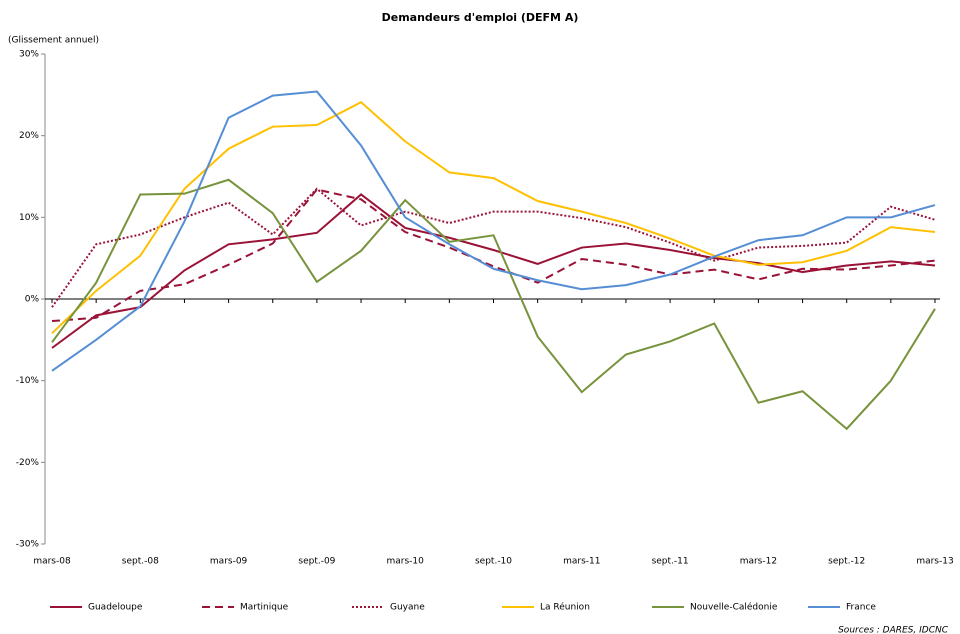 Image resolution: width=960 pixels, height=634 pixels. Describe the element at coordinates (28, 463) in the screenshot. I see `y-tick-label: -20%` at that location.